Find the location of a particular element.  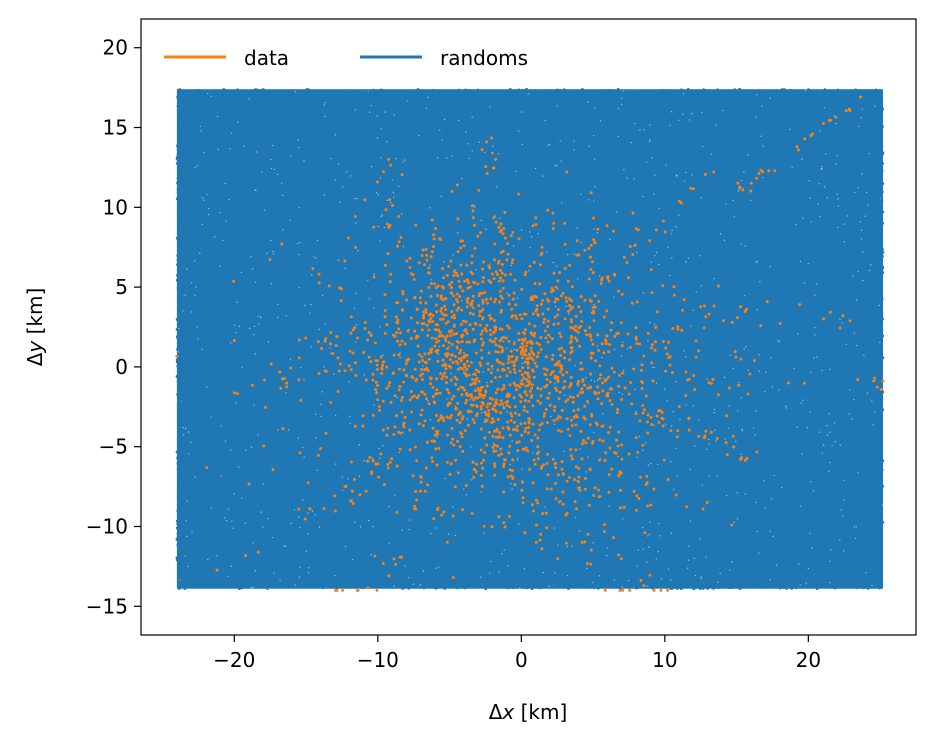

y-tick-label: −5 is located at coordinates (113, 447).